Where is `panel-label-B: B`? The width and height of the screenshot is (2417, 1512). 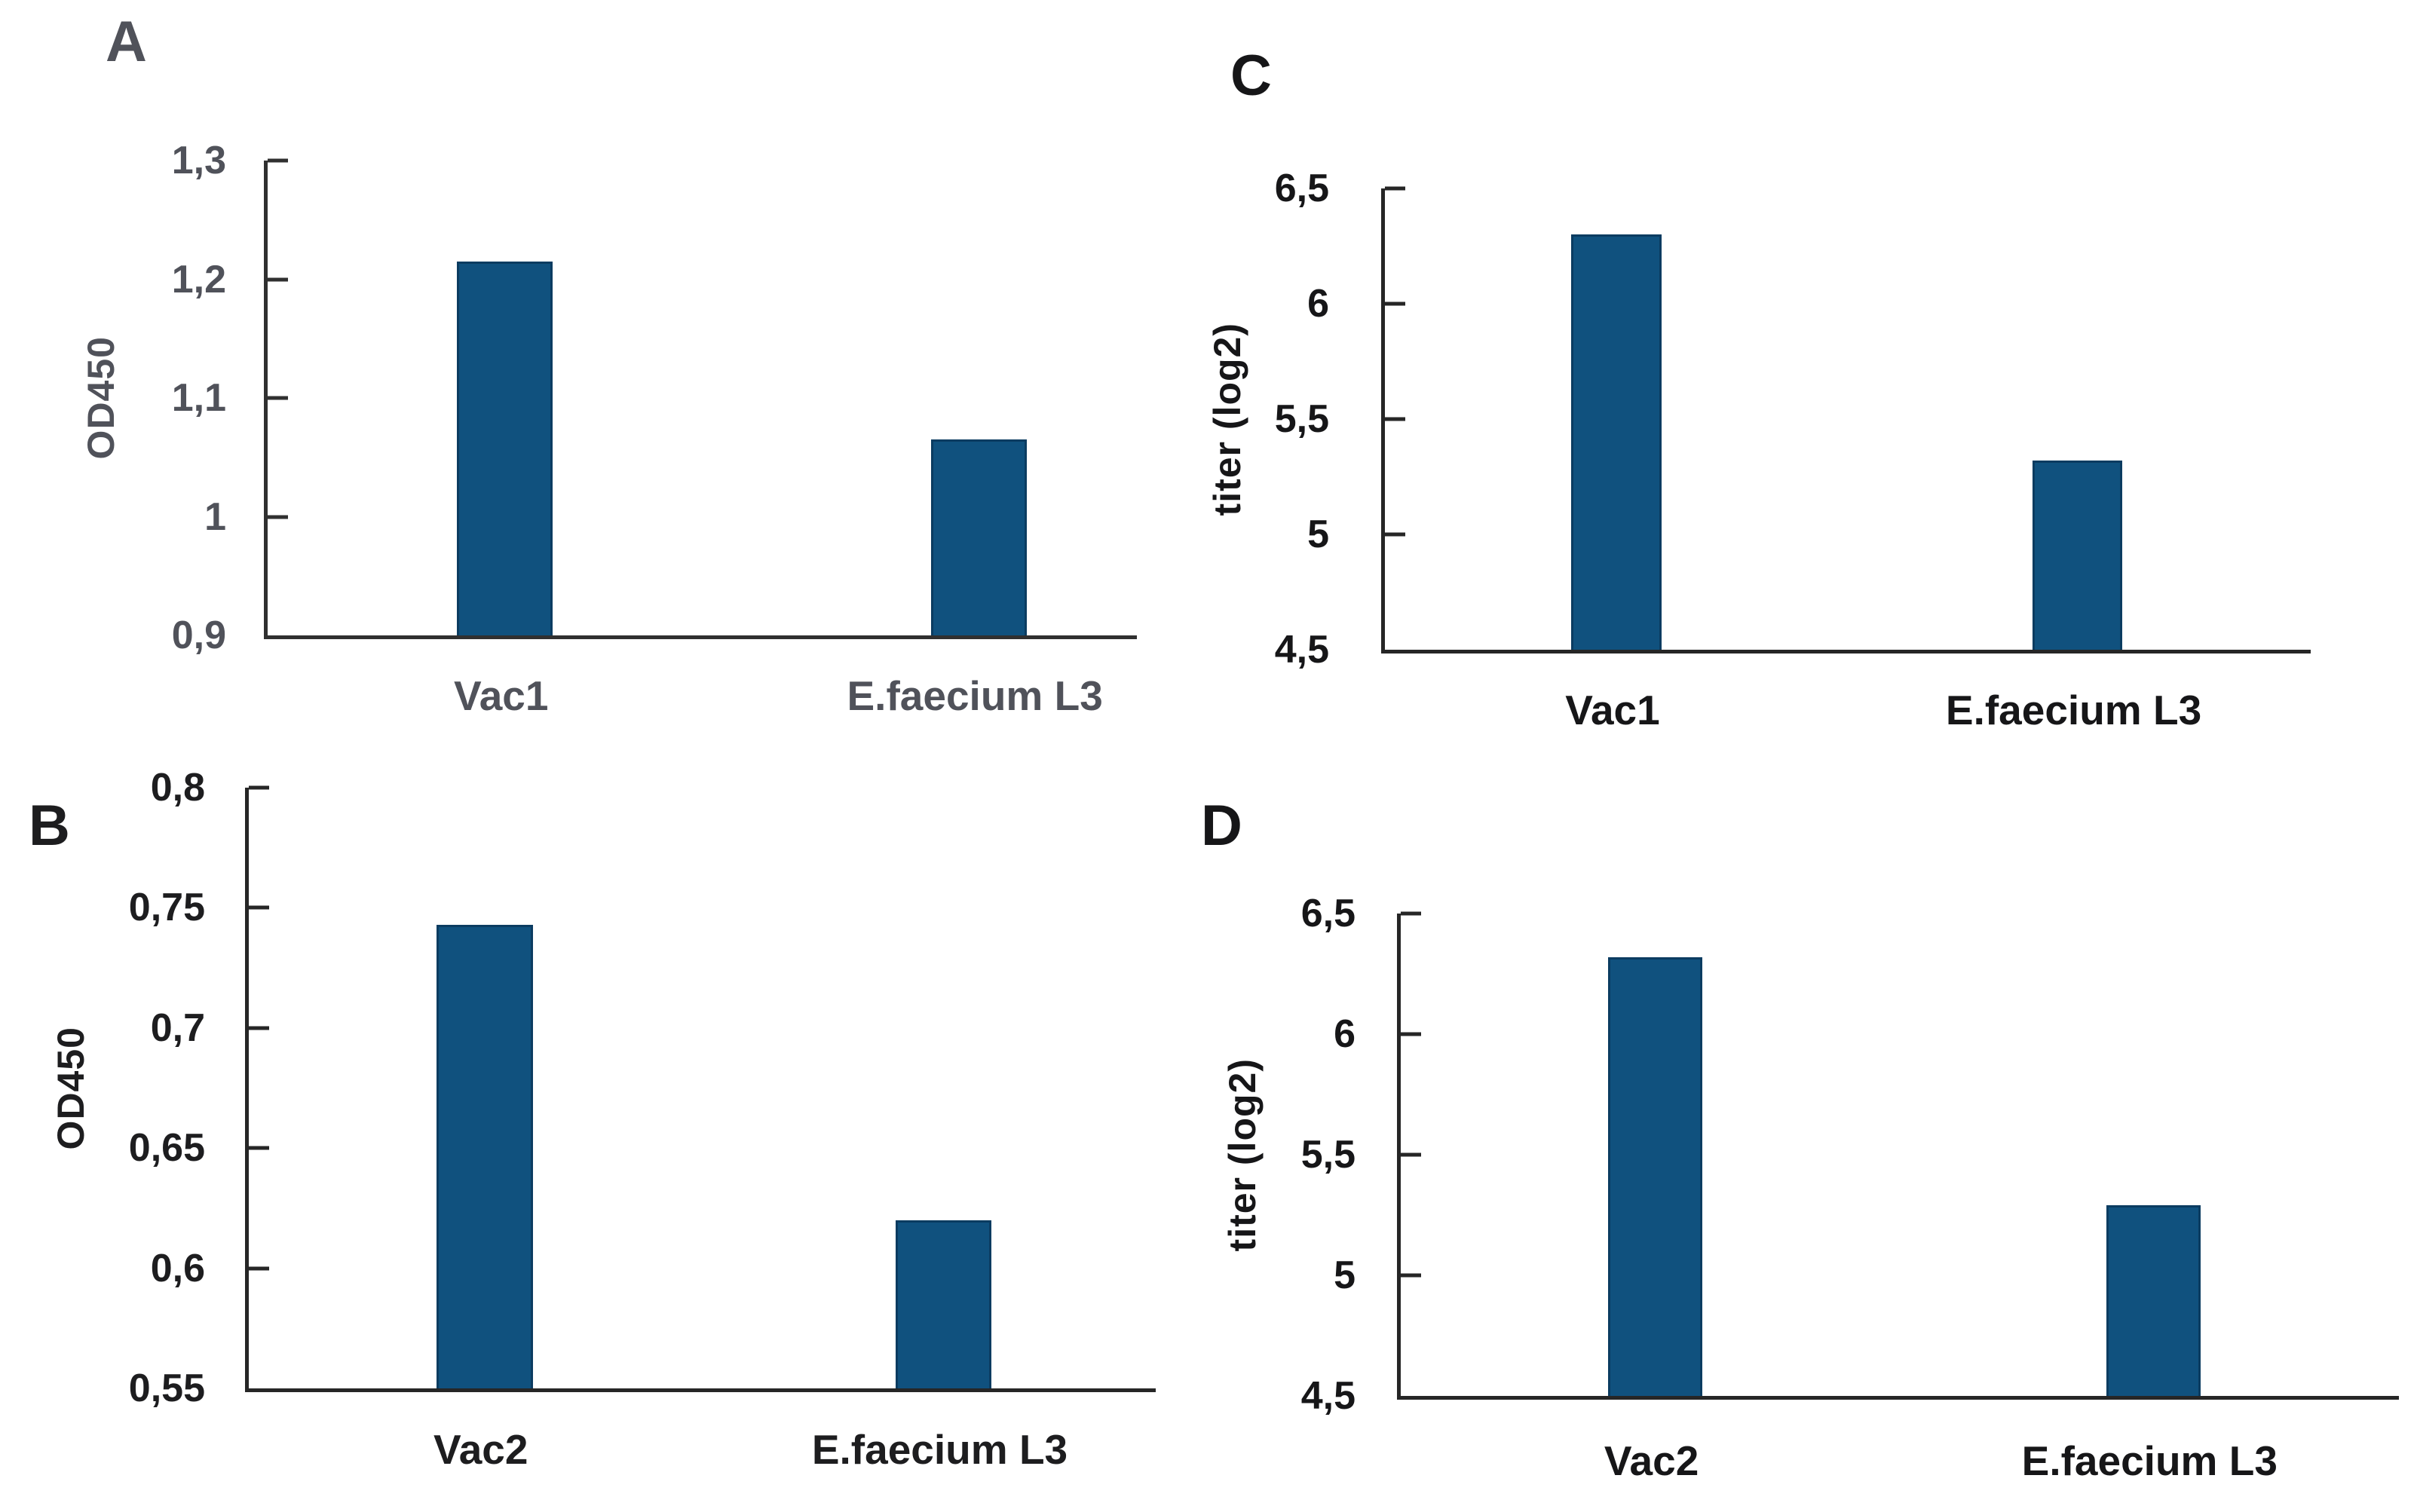
panel-label-B: B is located at coordinates (50, 826).